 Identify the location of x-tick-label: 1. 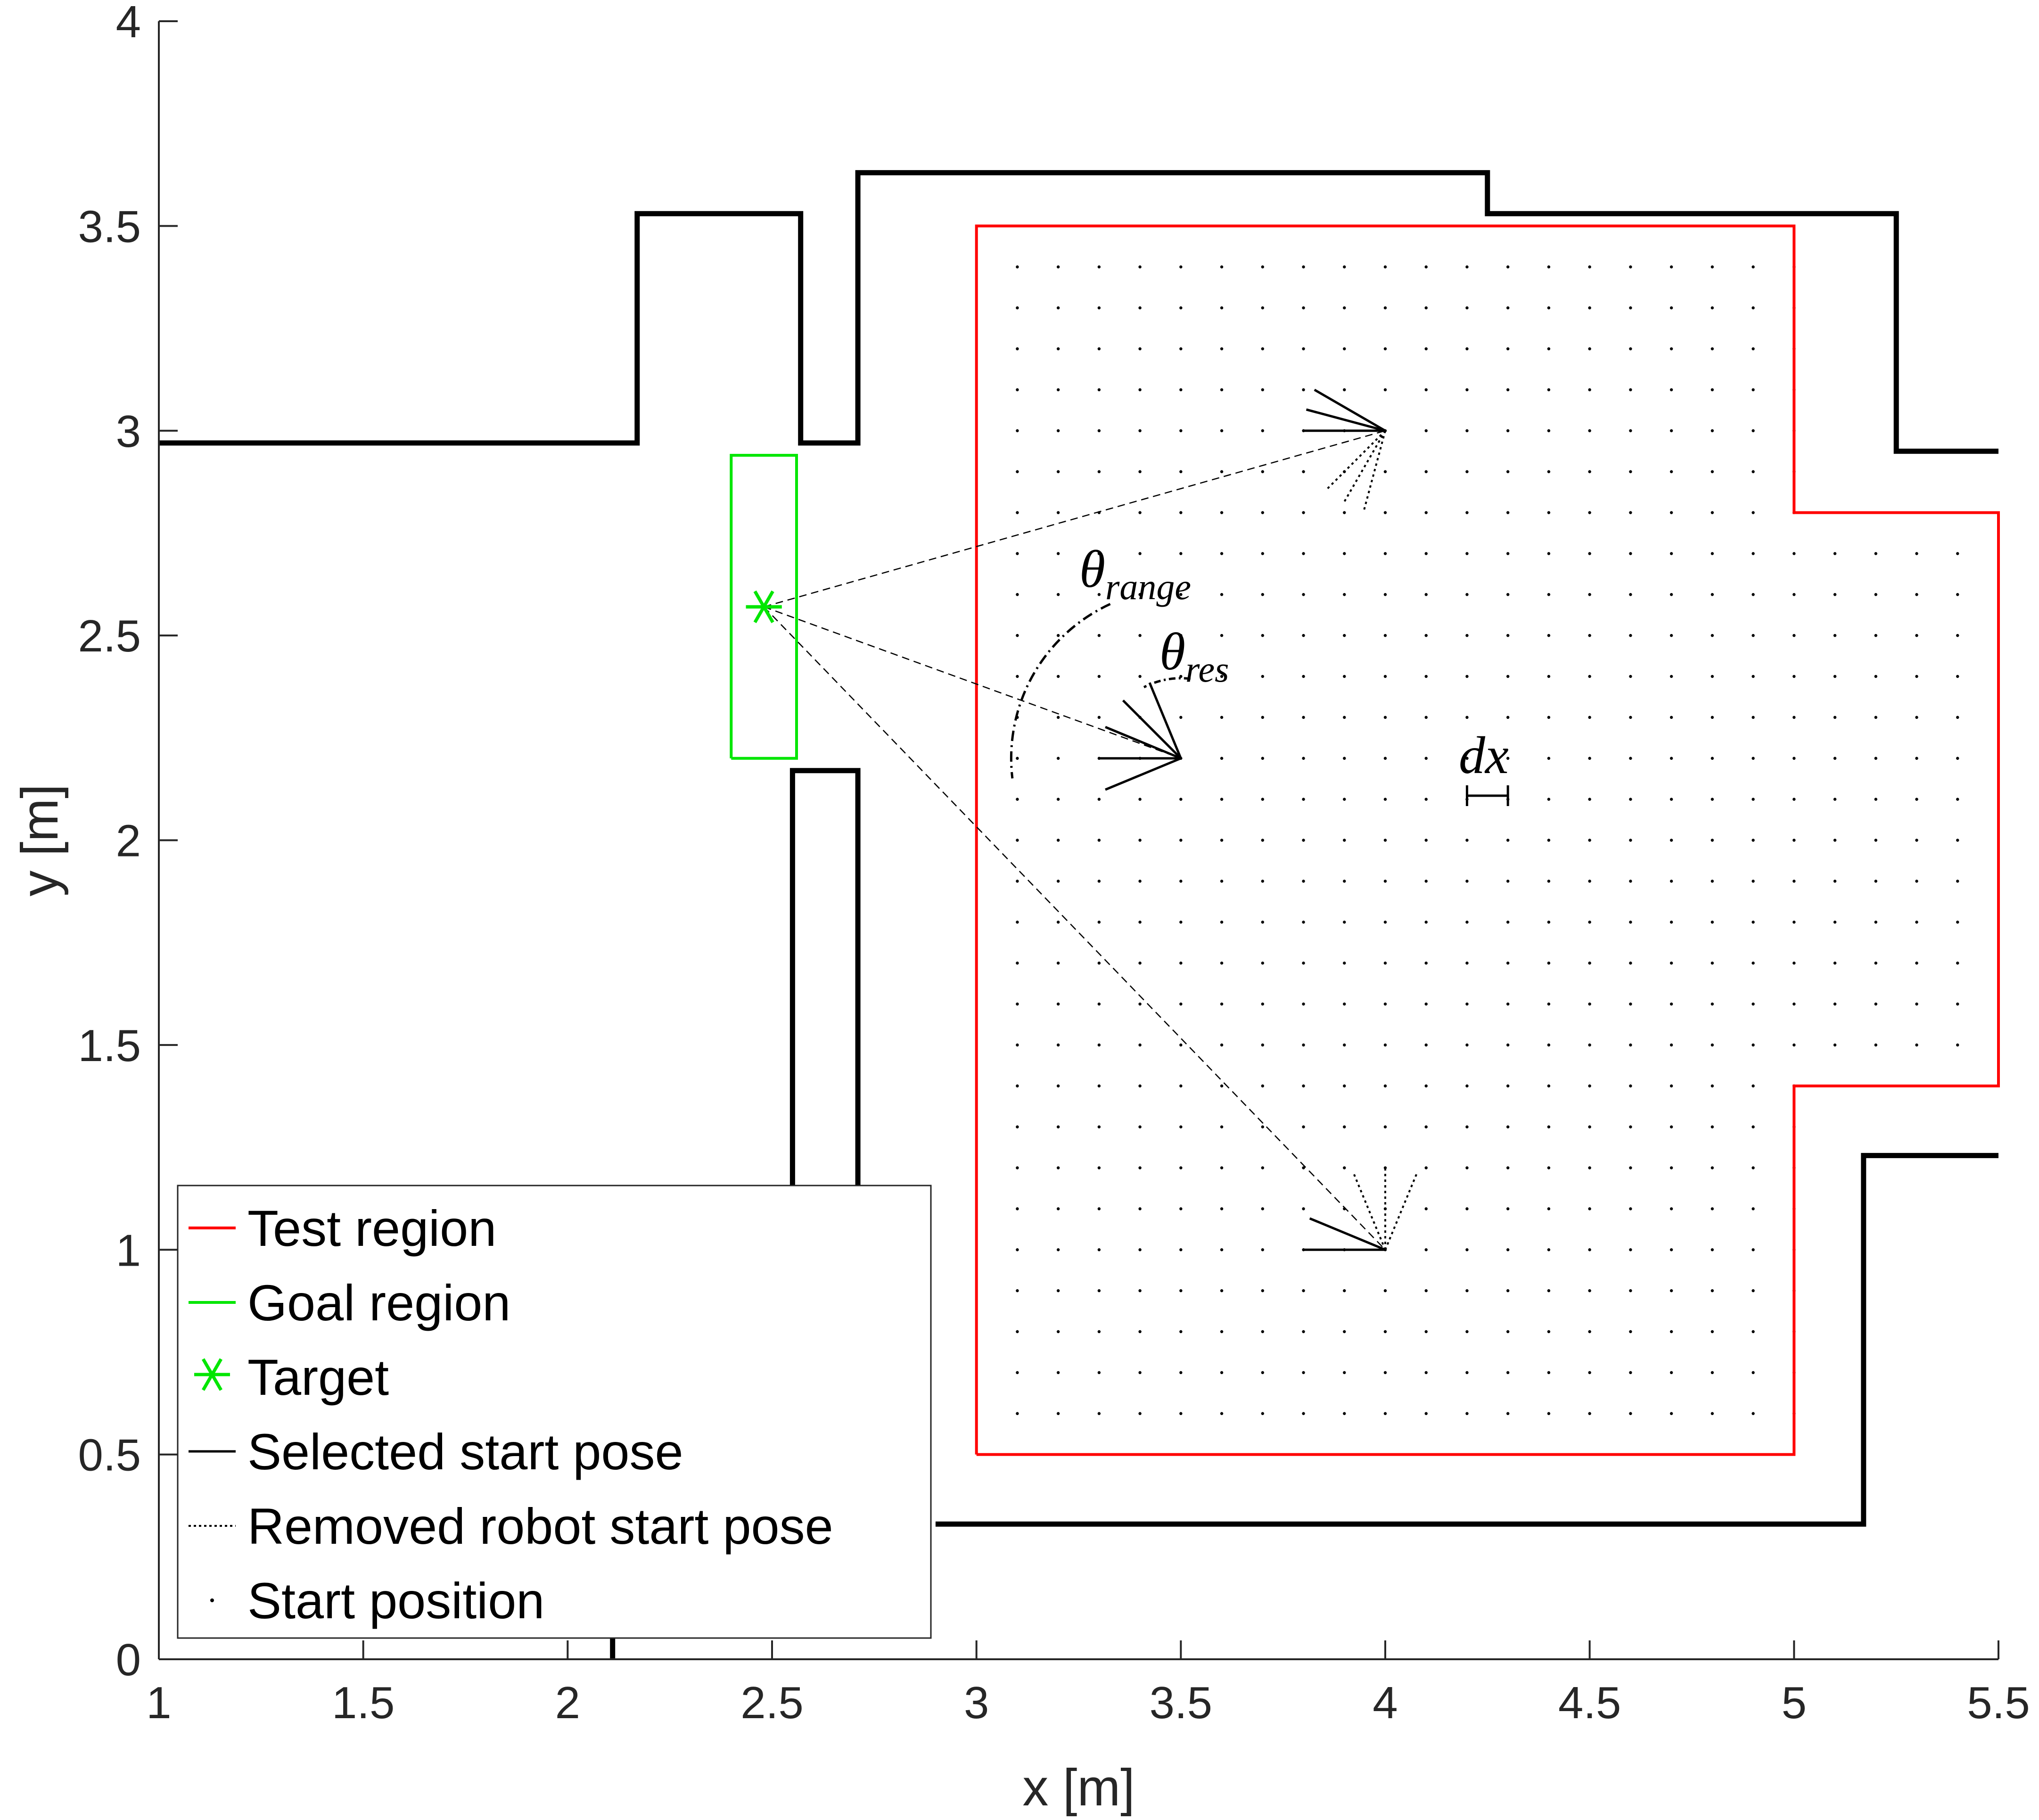
(158, 1703).